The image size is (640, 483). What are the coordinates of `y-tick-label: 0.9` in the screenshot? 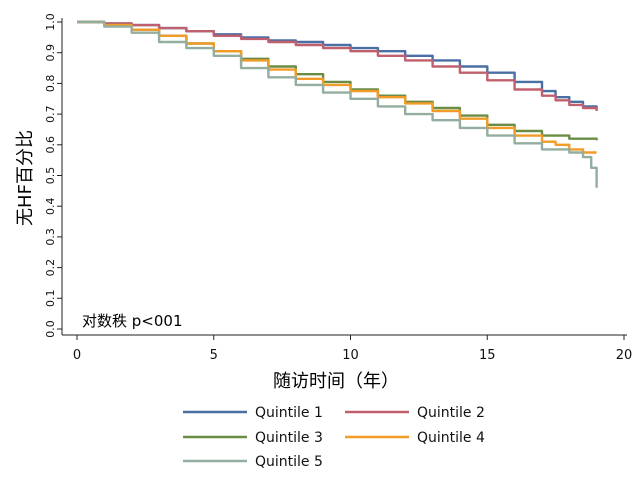 It's located at (50, 53).